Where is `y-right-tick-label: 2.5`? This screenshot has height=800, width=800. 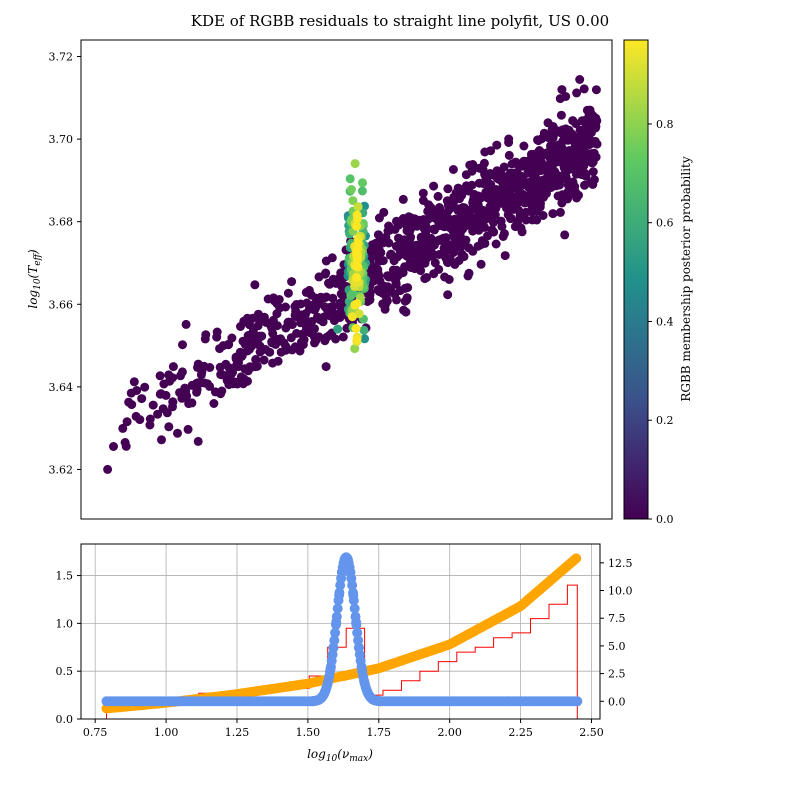
y-right-tick-label: 2.5 is located at coordinates (617, 674).